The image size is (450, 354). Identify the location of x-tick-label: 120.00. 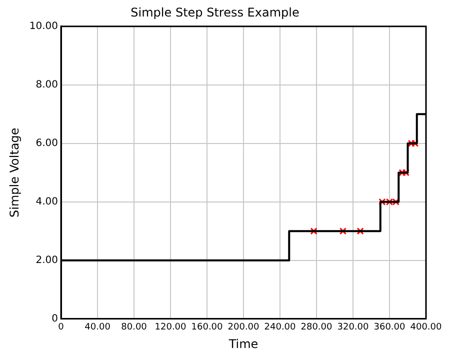
(170, 327).